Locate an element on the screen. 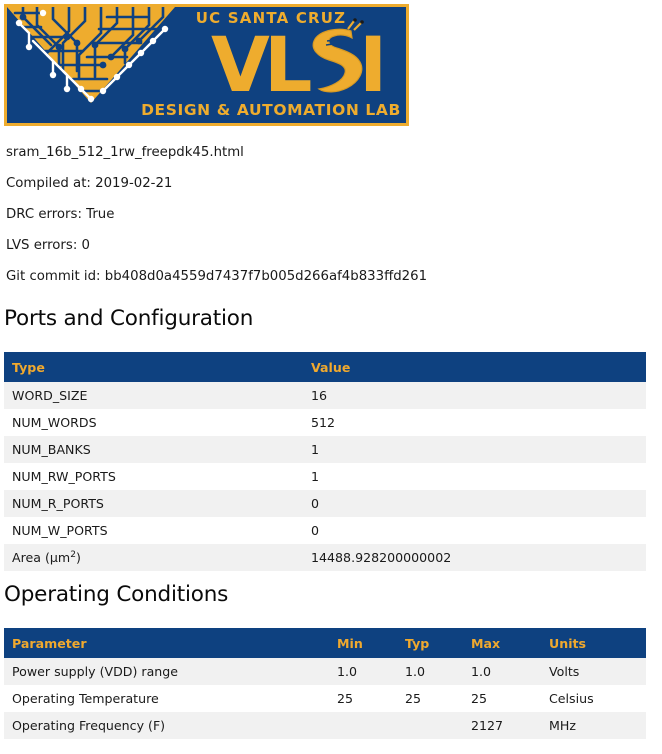 The width and height of the screenshot is (662, 754). ports-cell-type: NUM_BANKS is located at coordinates (153, 449).